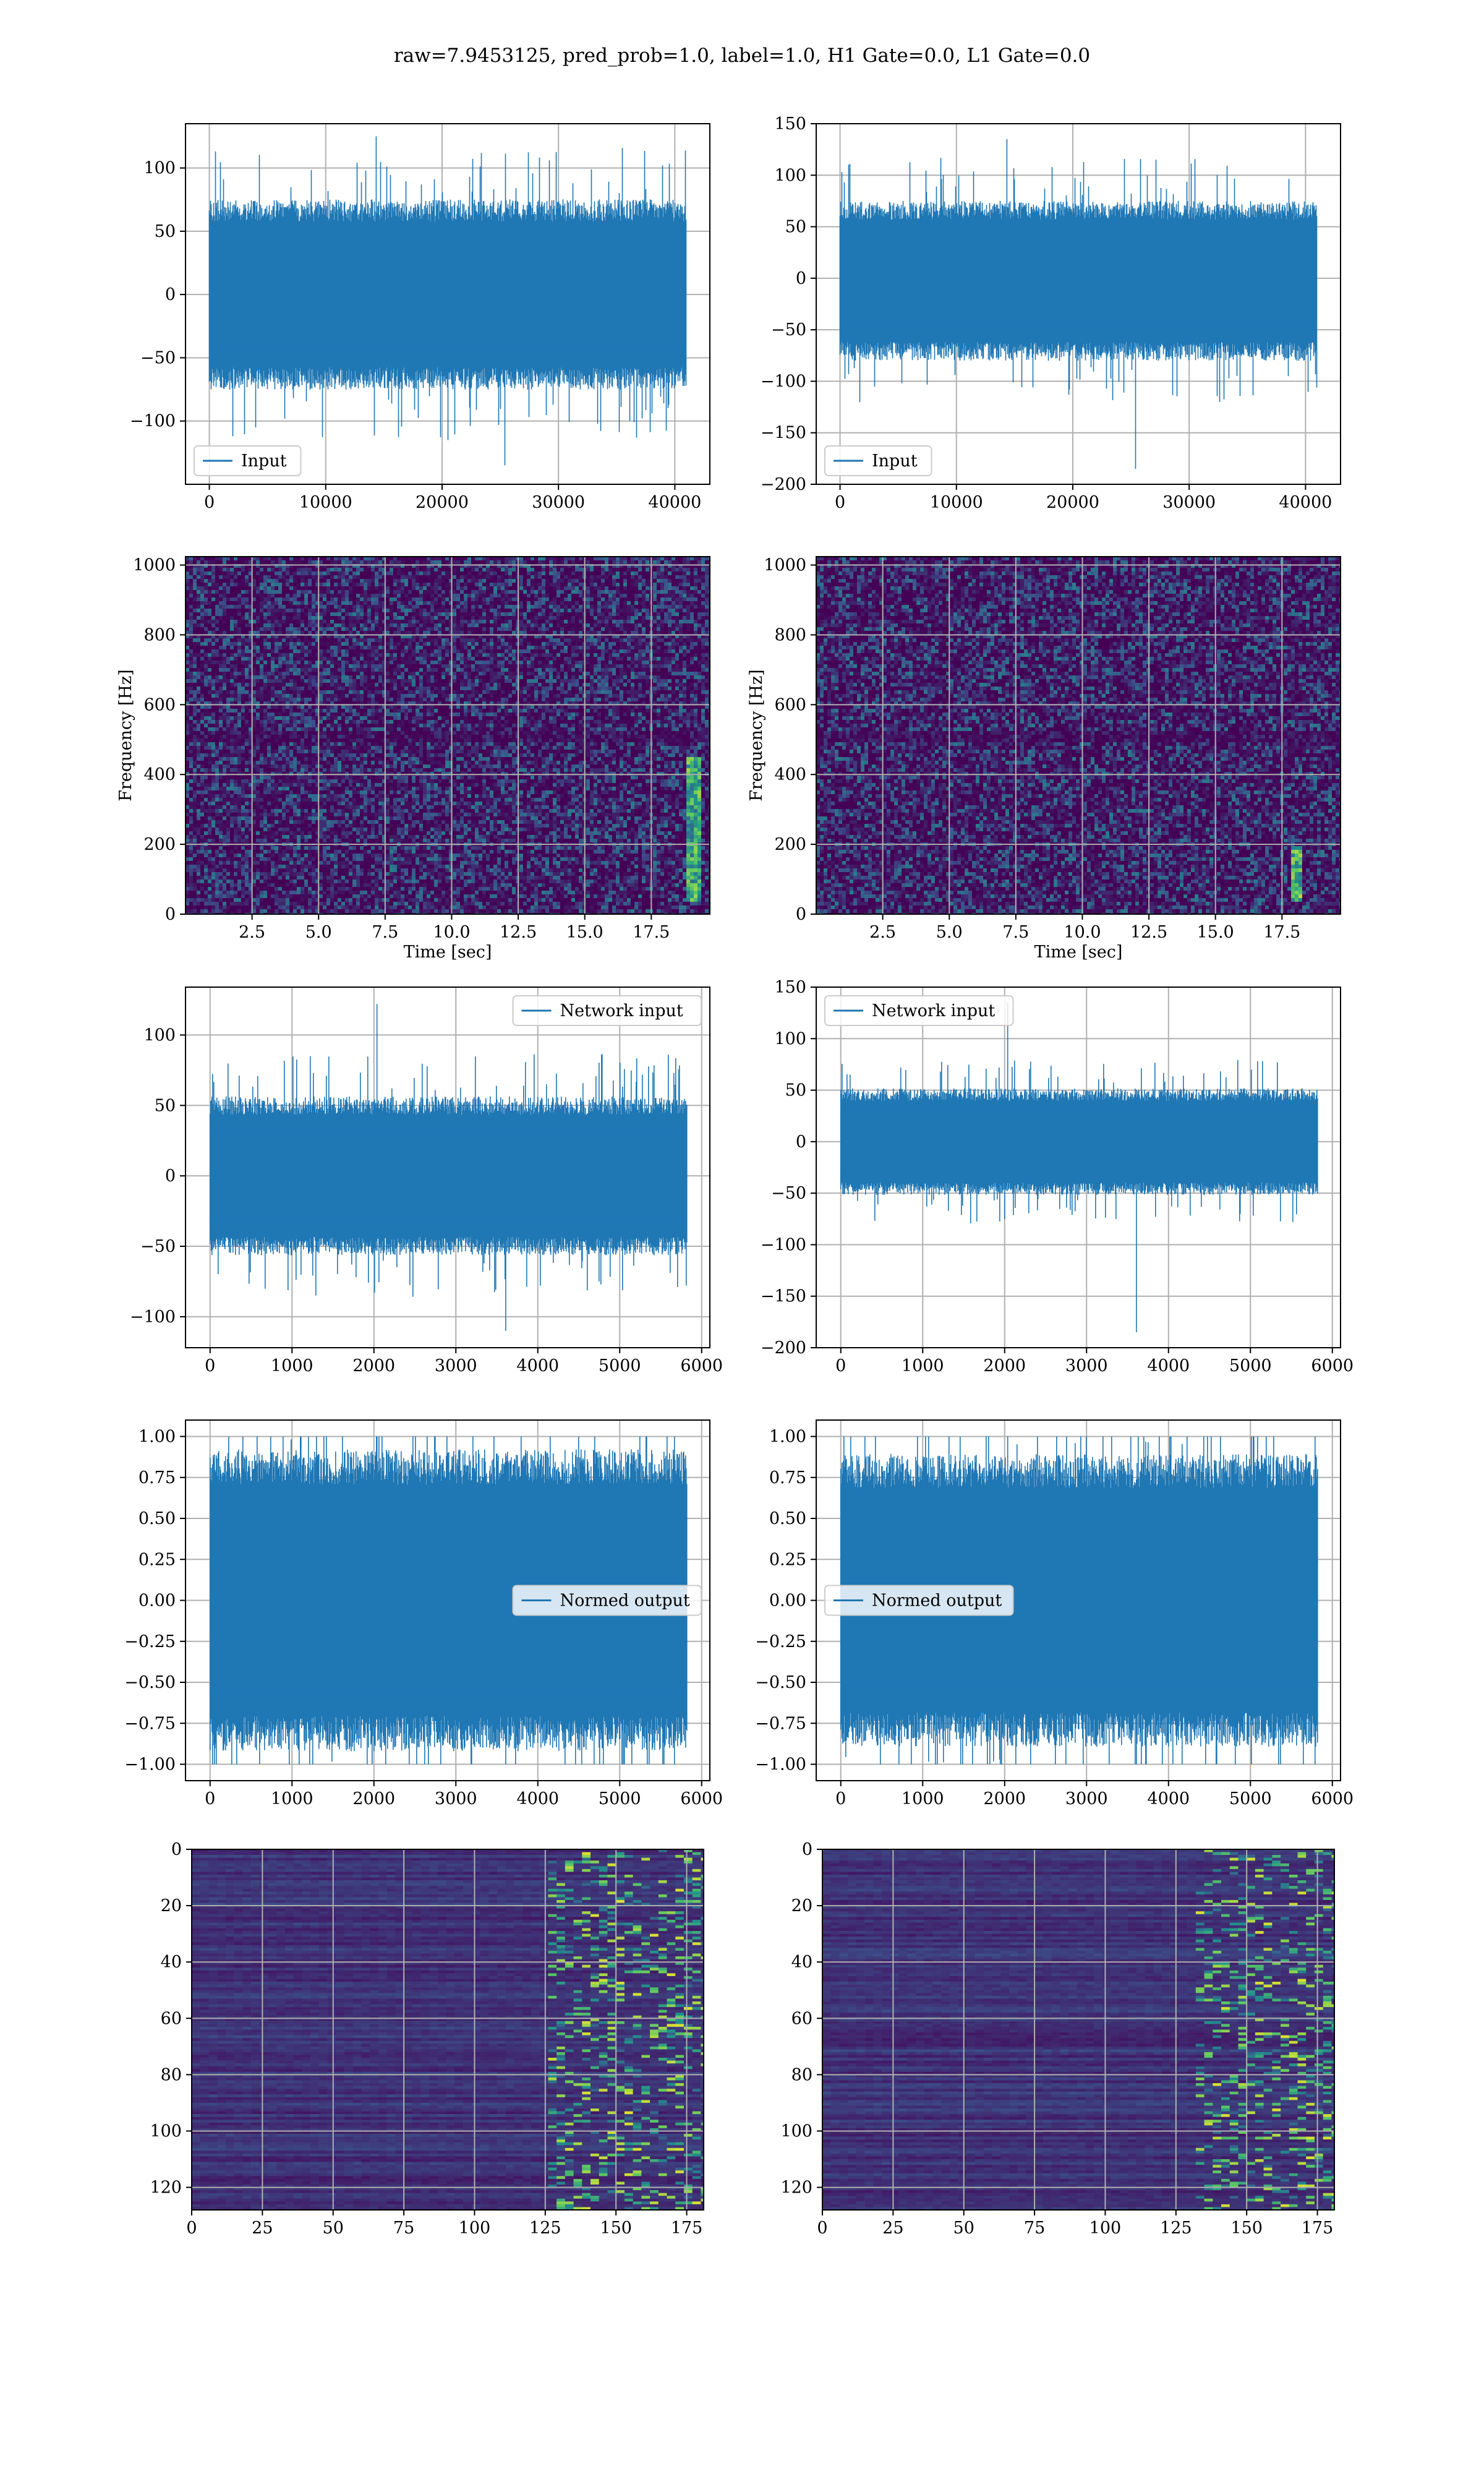 This screenshot has height=2474, width=1484. I want to click on x-tick-label: 40000, so click(1305, 502).